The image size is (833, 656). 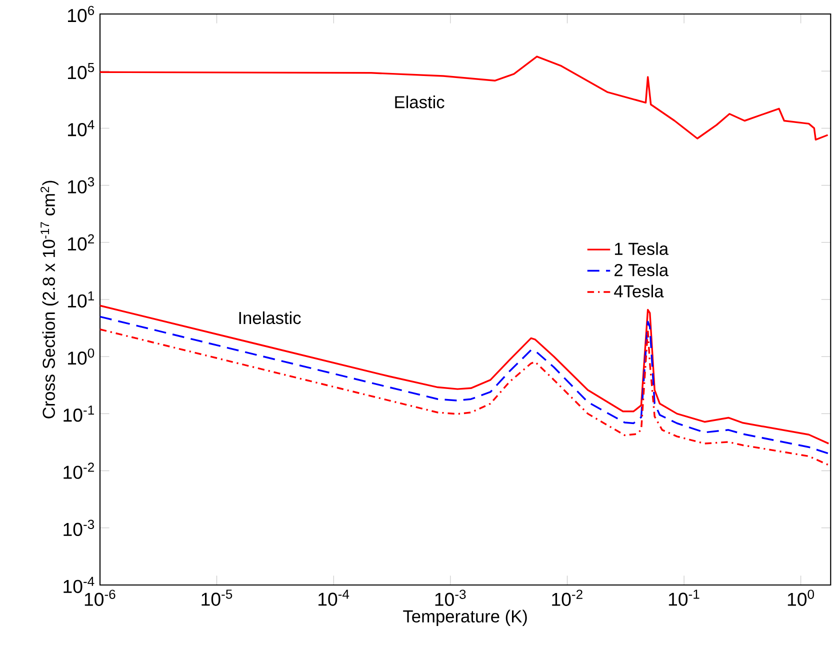 What do you see at coordinates (270, 317) in the screenshot?
I see `annotation: Inelastic` at bounding box center [270, 317].